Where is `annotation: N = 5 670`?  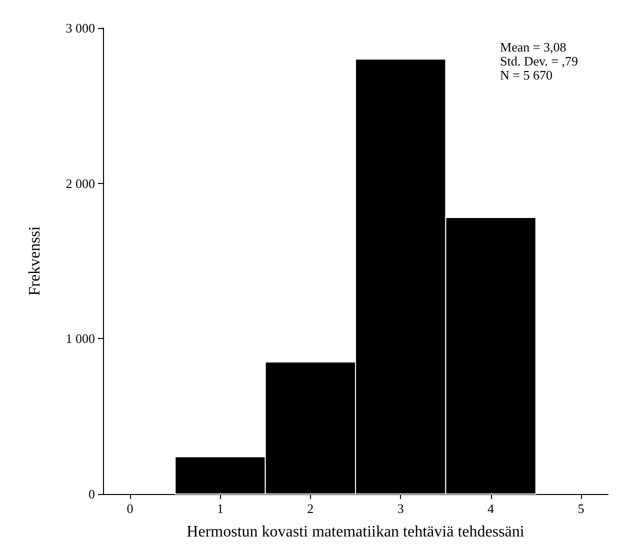
annotation: N = 5 670 is located at coordinates (526, 75).